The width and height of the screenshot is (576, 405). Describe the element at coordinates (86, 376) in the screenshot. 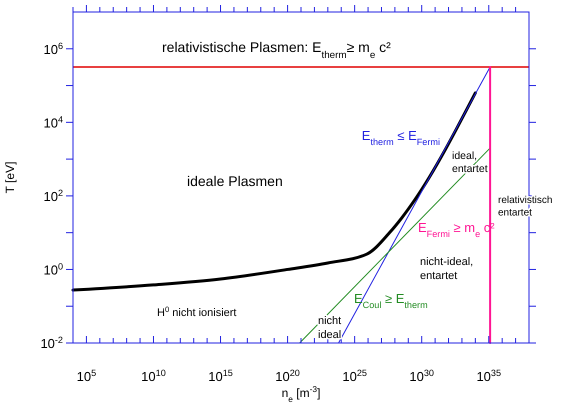

I see `x-tick-label: 10$^{5}$` at that location.